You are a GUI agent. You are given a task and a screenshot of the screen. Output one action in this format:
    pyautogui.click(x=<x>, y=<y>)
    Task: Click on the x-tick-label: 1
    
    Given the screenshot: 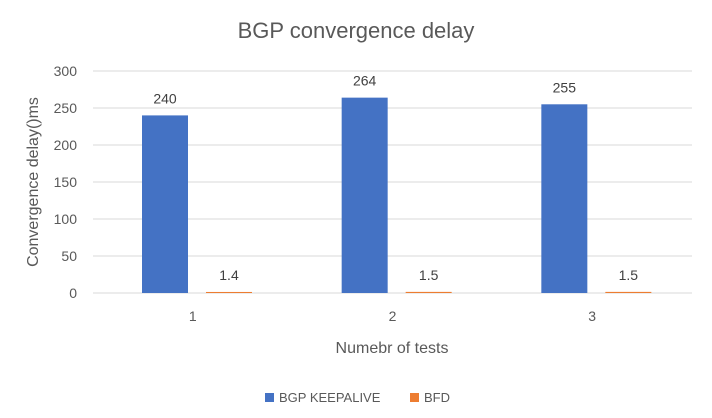 What is the action you would take?
    pyautogui.click(x=193, y=316)
    